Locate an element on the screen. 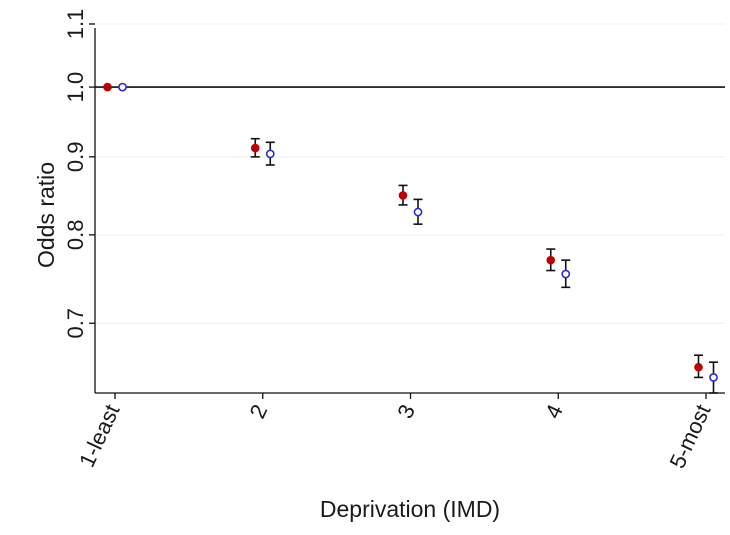 The image size is (730, 535). y-tick-label-0.8: 0.8 is located at coordinates (75, 235).